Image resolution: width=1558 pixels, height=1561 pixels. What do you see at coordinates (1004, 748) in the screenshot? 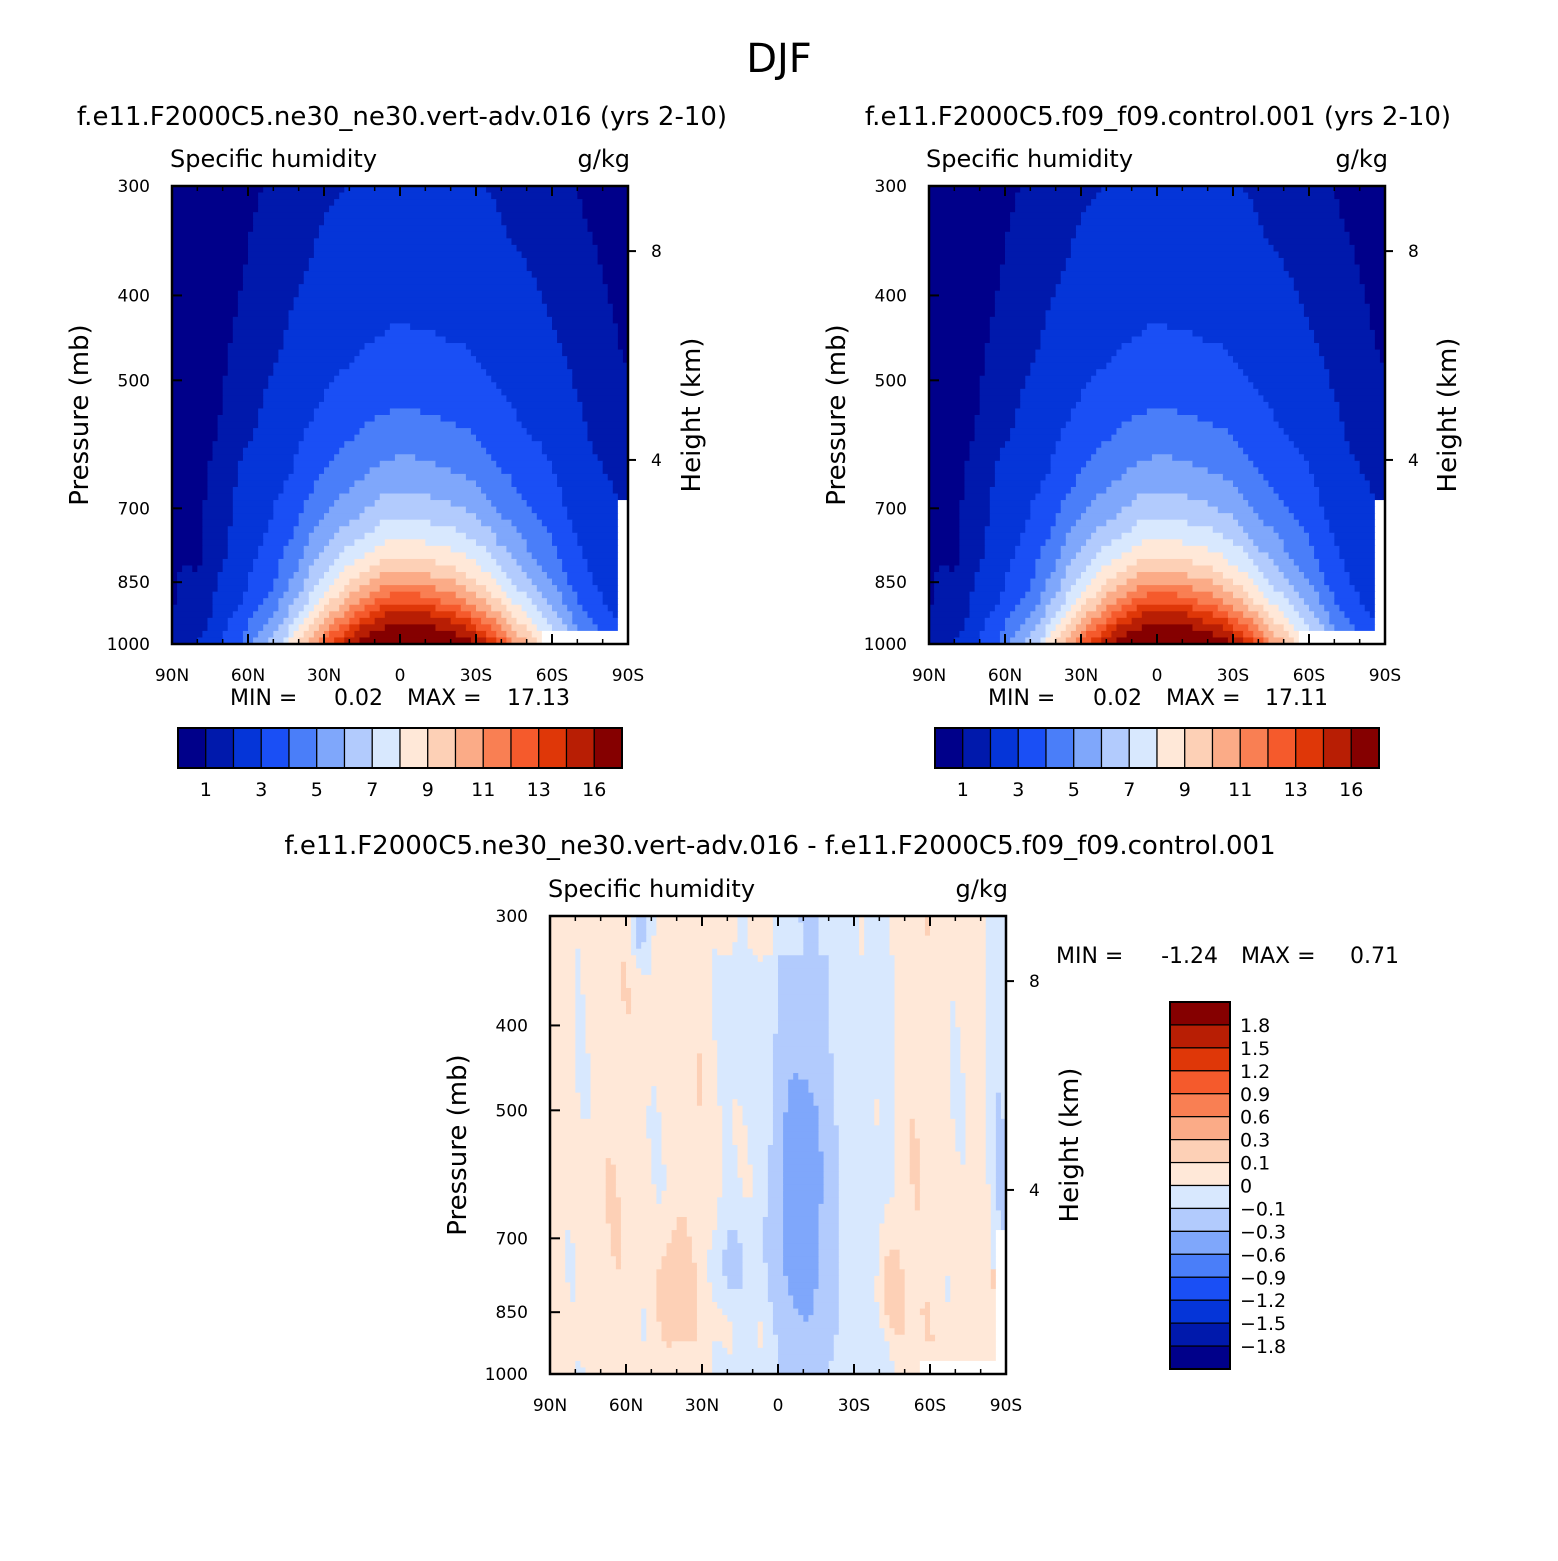
I see `p2-colorbar-swatch` at bounding box center [1004, 748].